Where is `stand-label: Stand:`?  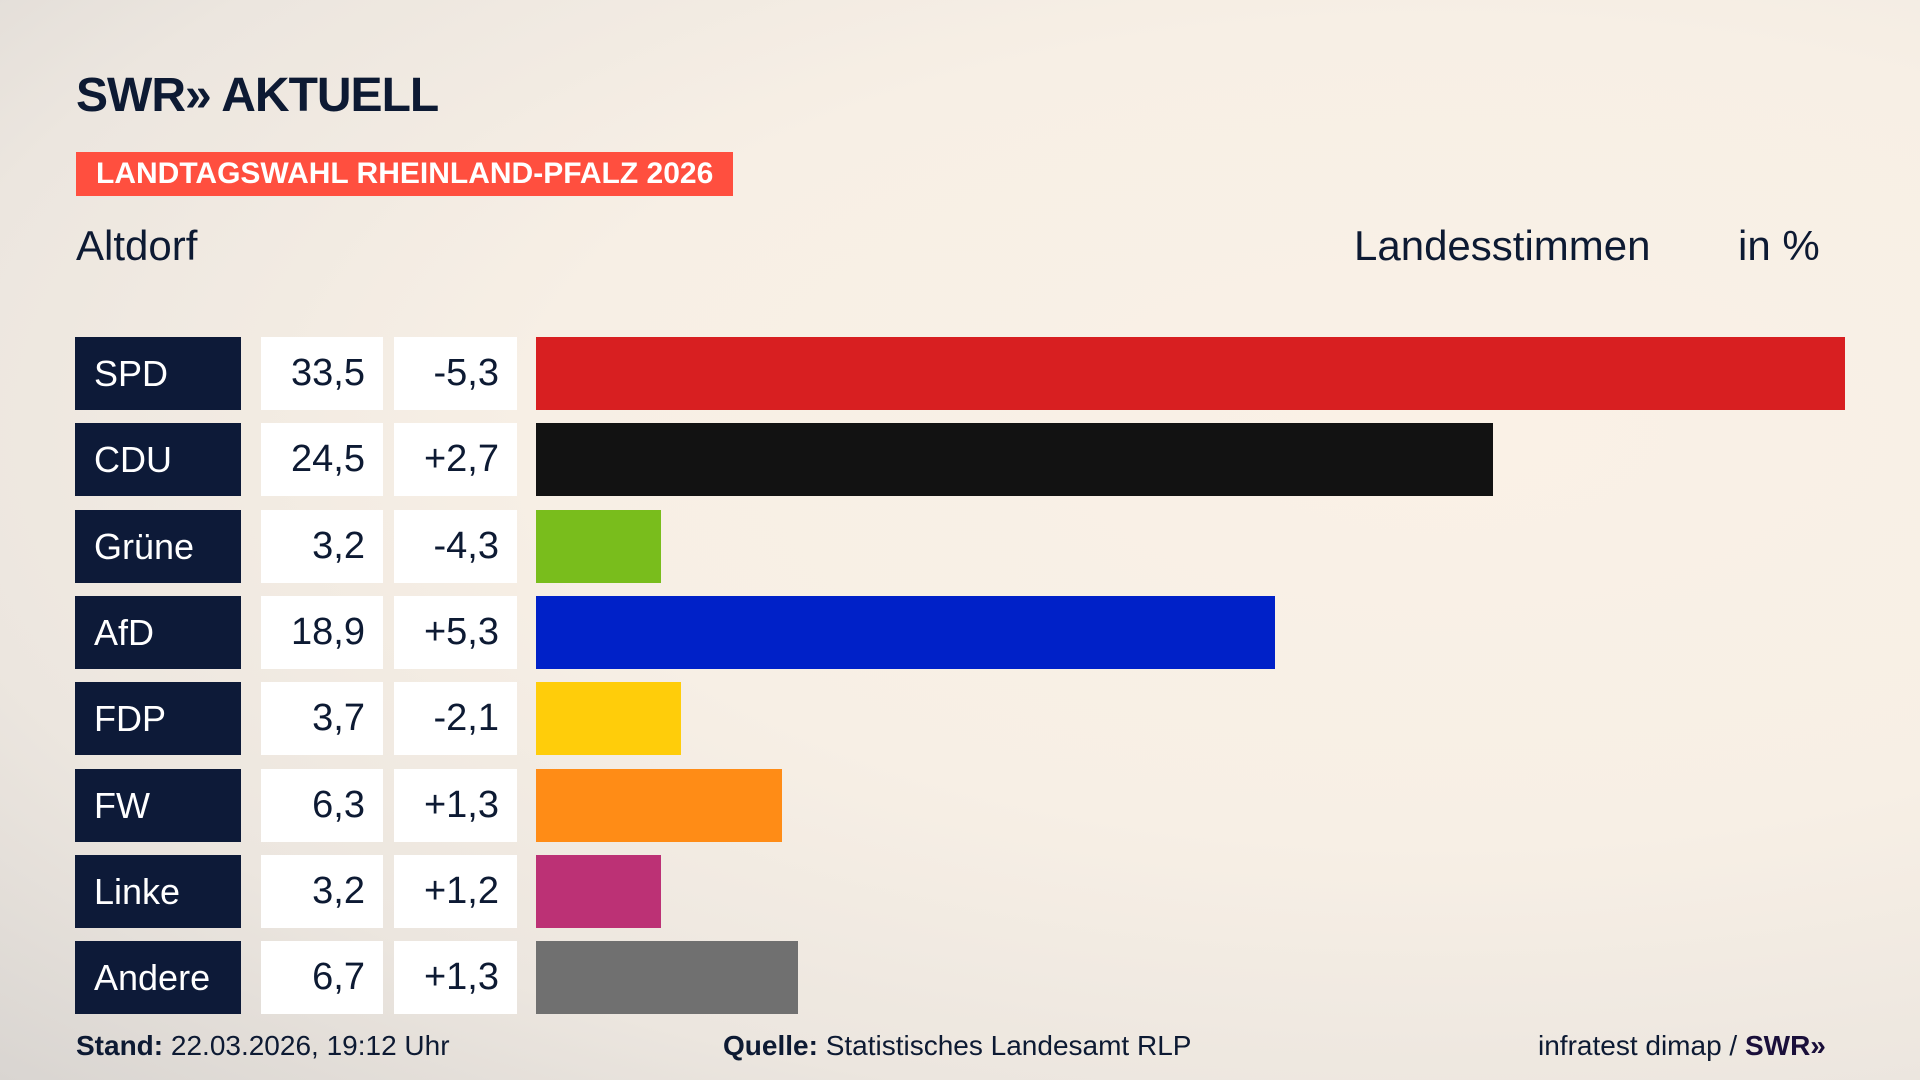
stand-label: Stand: is located at coordinates (120, 1045).